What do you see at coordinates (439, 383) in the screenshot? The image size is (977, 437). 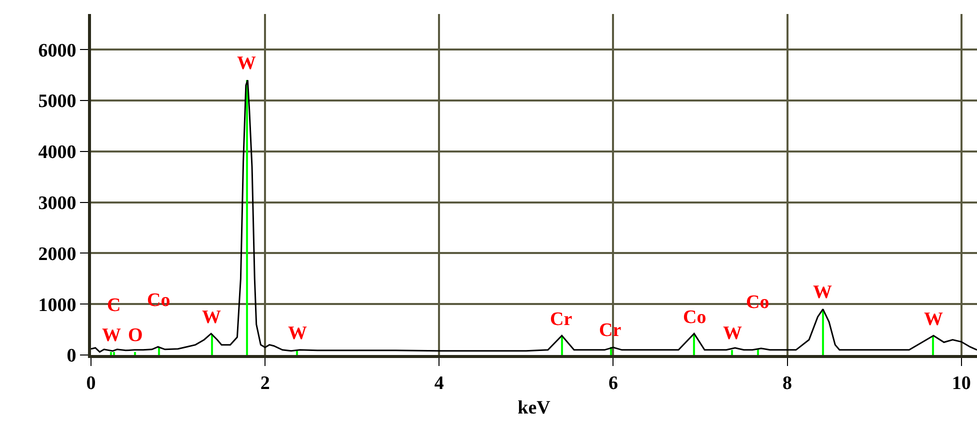 I see `x-tick-label: 4` at bounding box center [439, 383].